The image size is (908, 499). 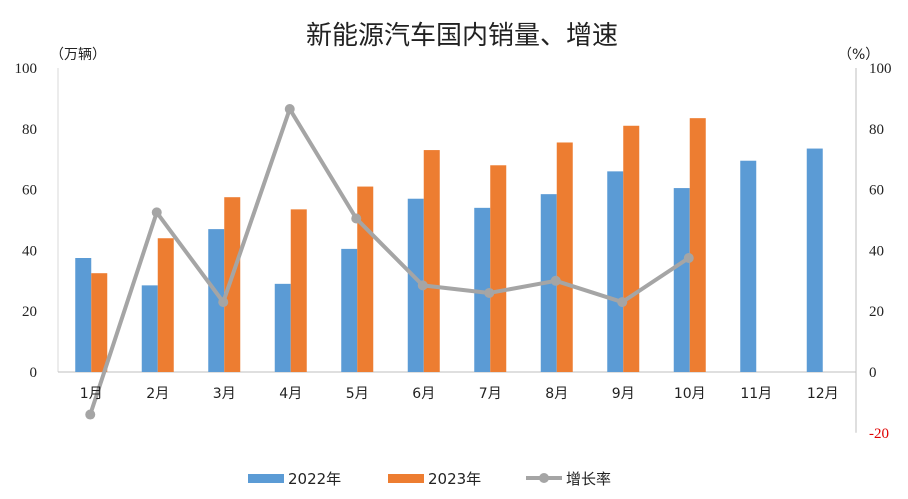 I want to click on bar-2022年-2月, so click(x=149, y=328).